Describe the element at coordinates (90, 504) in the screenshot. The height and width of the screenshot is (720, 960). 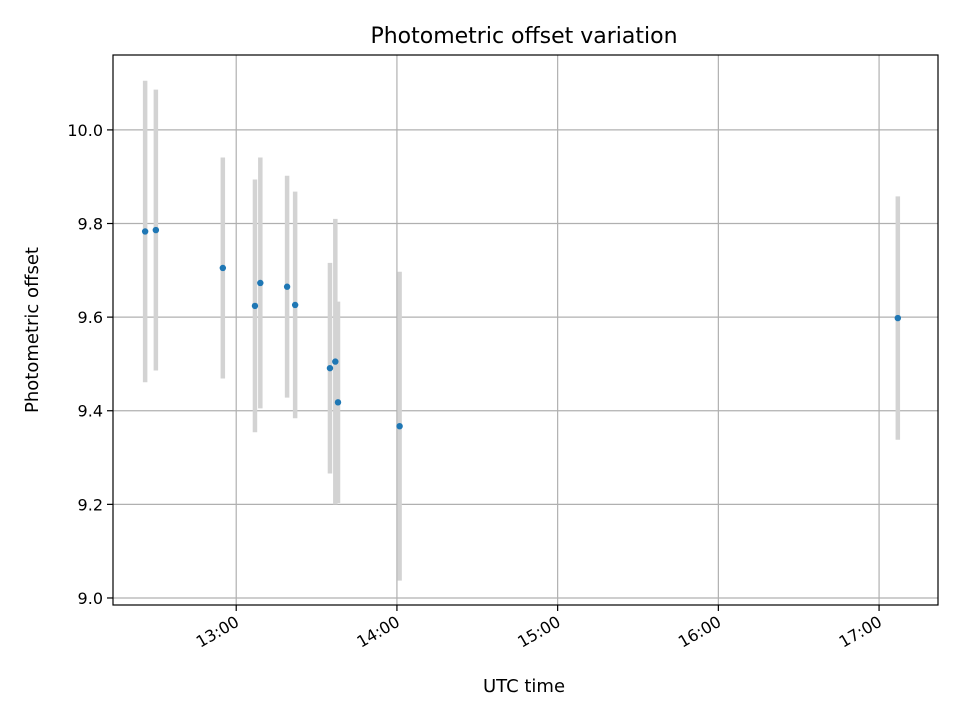
I see `y-tick-label: 9.2` at that location.